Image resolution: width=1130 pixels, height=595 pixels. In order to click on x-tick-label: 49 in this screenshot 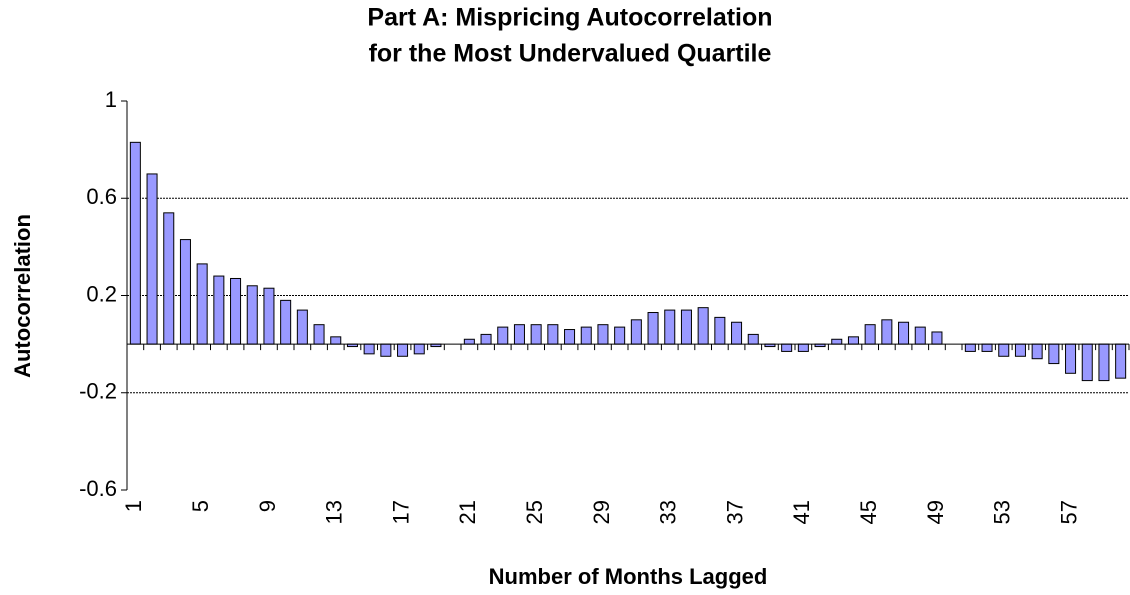, I will do `click(935, 512)`.